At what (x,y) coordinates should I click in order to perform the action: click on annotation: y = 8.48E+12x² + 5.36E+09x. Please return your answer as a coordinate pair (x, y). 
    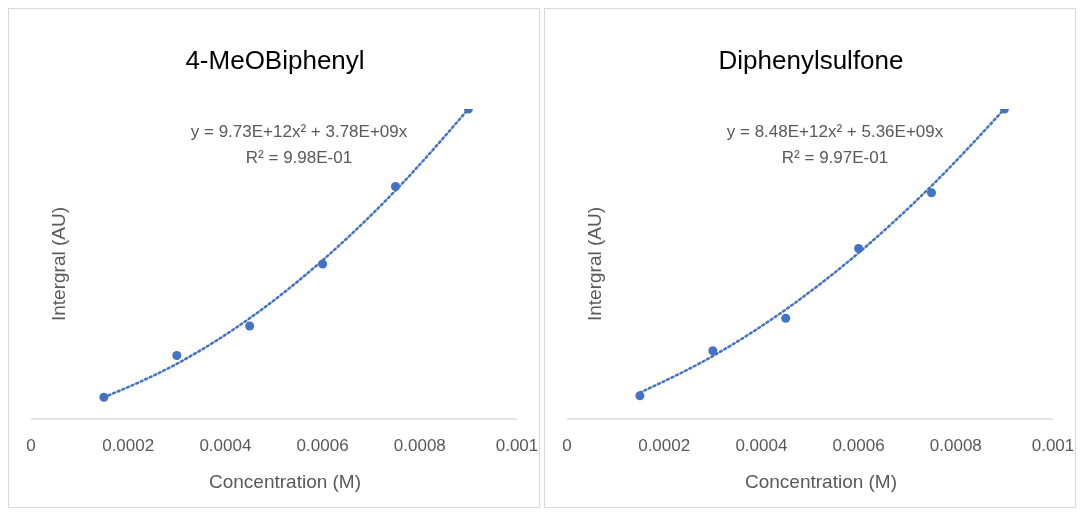
    Looking at the image, I should click on (835, 132).